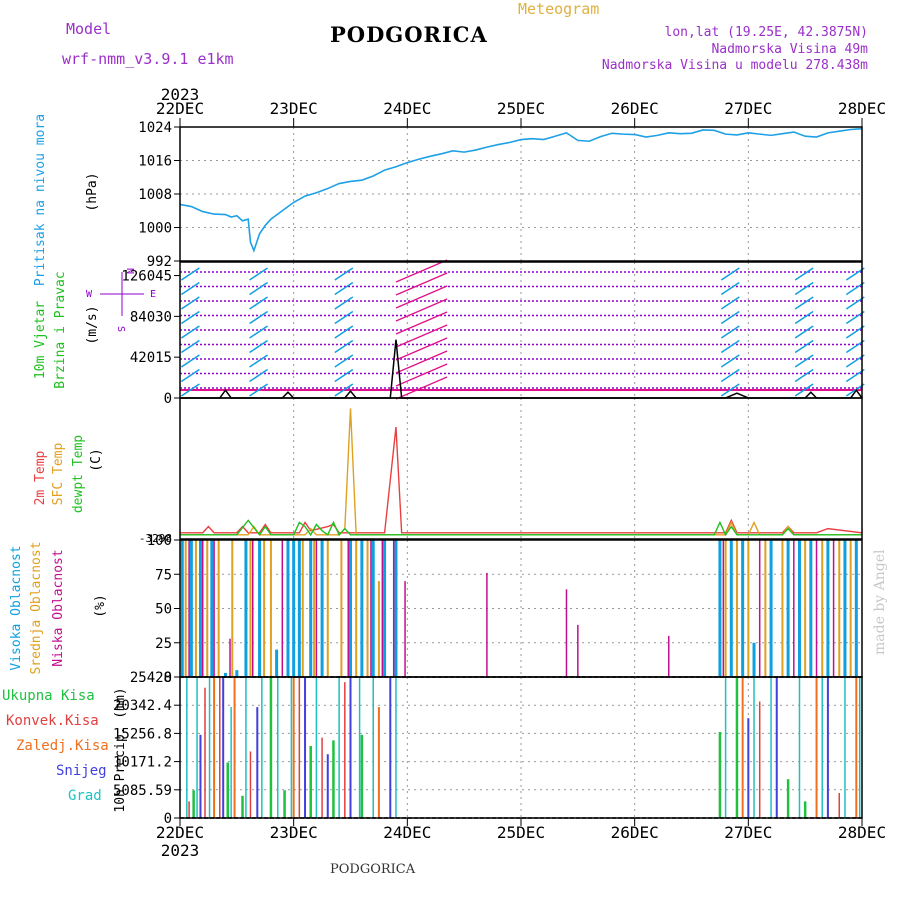 This screenshot has width=900, height=900. What do you see at coordinates (521, 480) in the screenshot?
I see `temp-2m-line` at bounding box center [521, 480].